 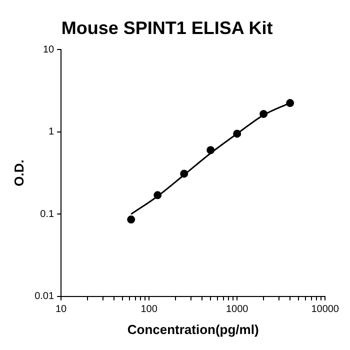 I want to click on y-tick-label: 0.01, so click(x=44, y=296).